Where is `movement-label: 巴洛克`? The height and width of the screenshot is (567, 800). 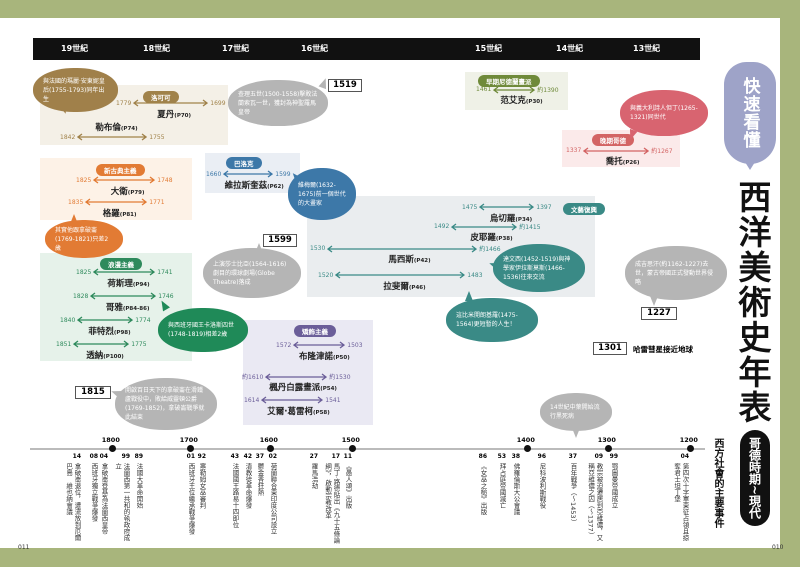
movement-label: 巴洛克 is located at coordinates (244, 163).